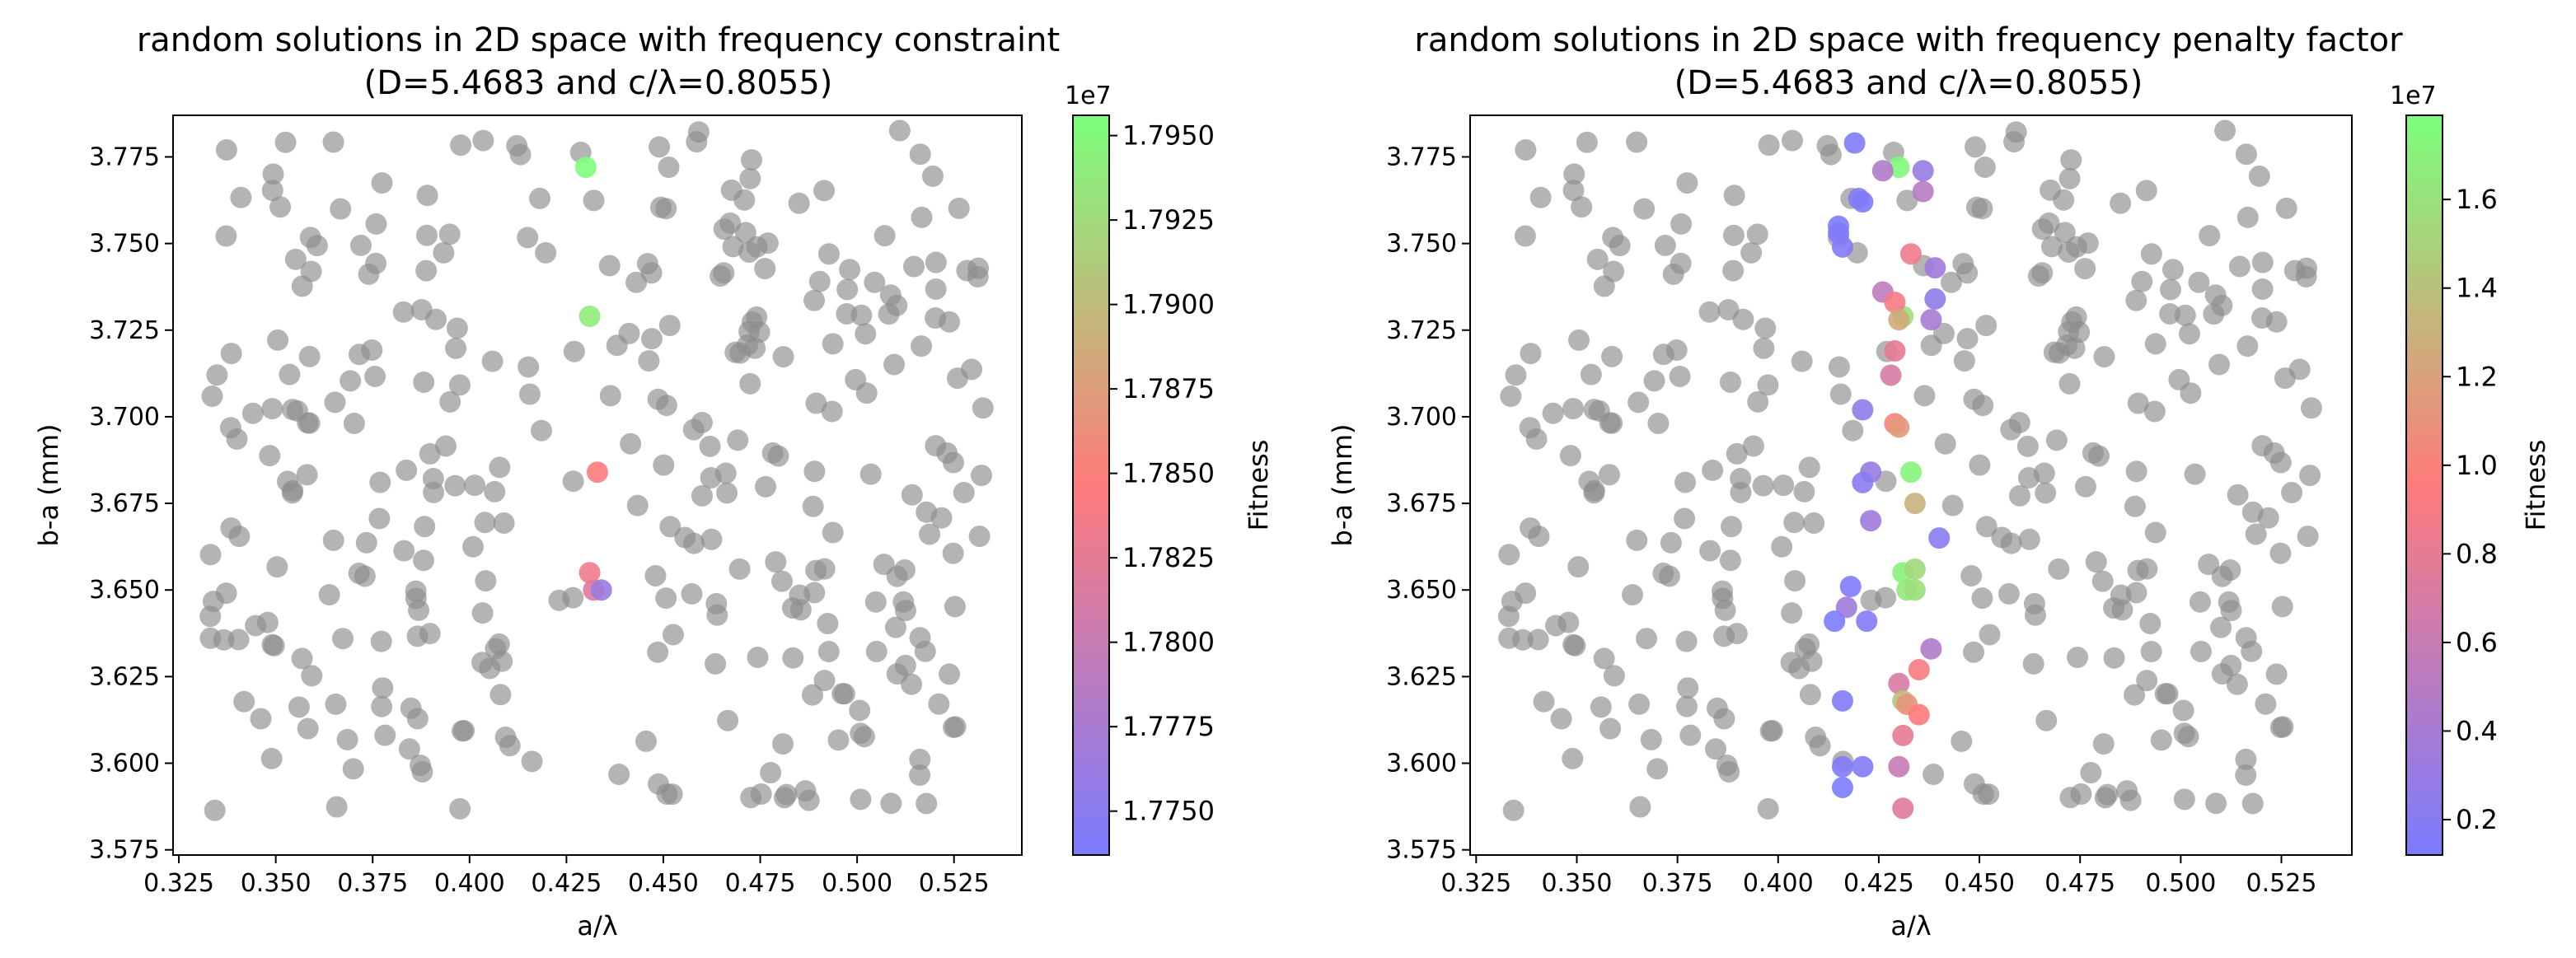  I want to click on x-tick-label: 0.325, so click(178, 884).